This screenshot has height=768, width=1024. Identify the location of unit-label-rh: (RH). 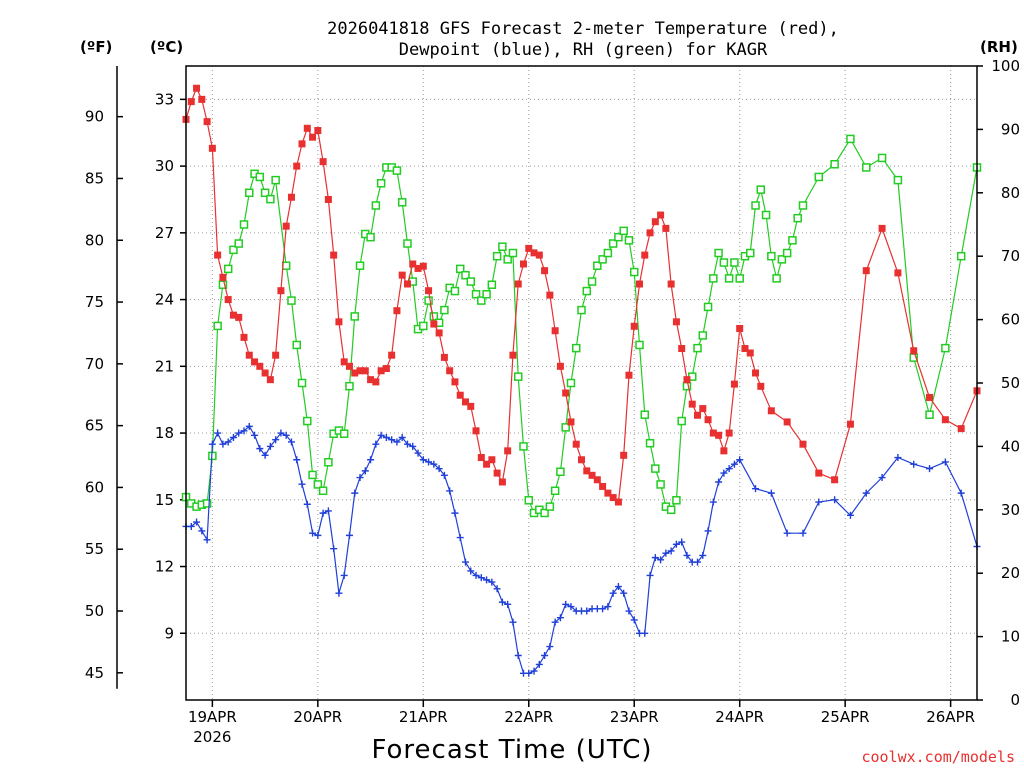
(999, 47).